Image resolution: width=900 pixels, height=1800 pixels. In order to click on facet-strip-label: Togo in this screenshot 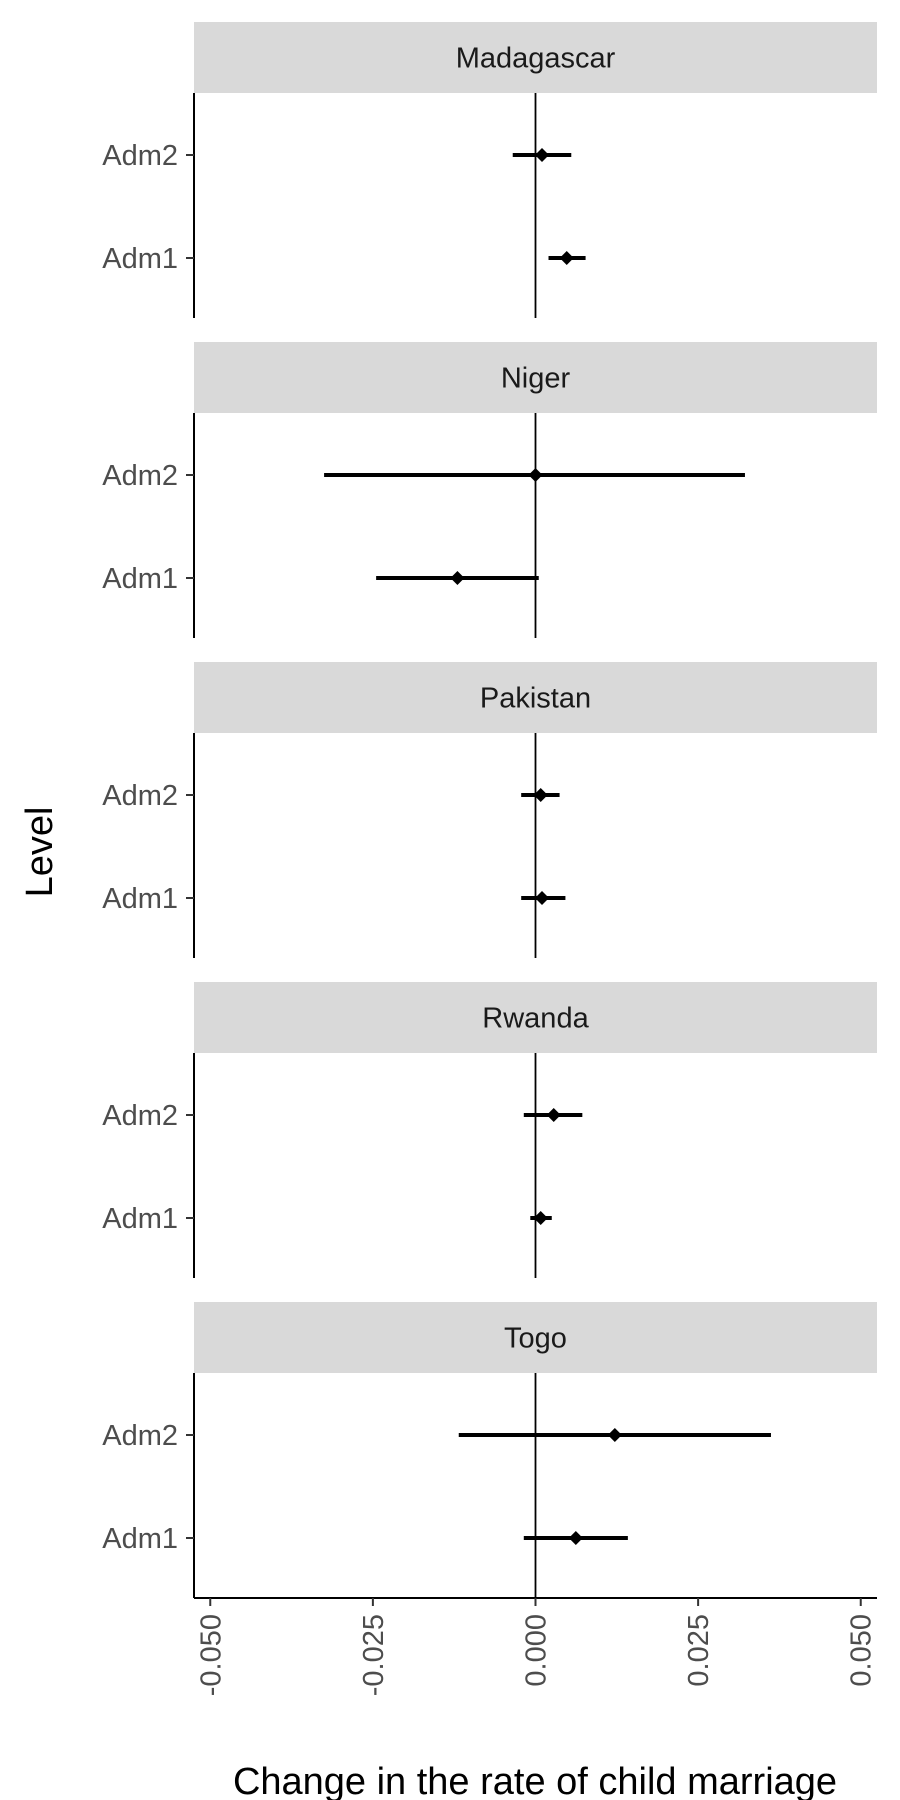, I will do `click(535, 1339)`.